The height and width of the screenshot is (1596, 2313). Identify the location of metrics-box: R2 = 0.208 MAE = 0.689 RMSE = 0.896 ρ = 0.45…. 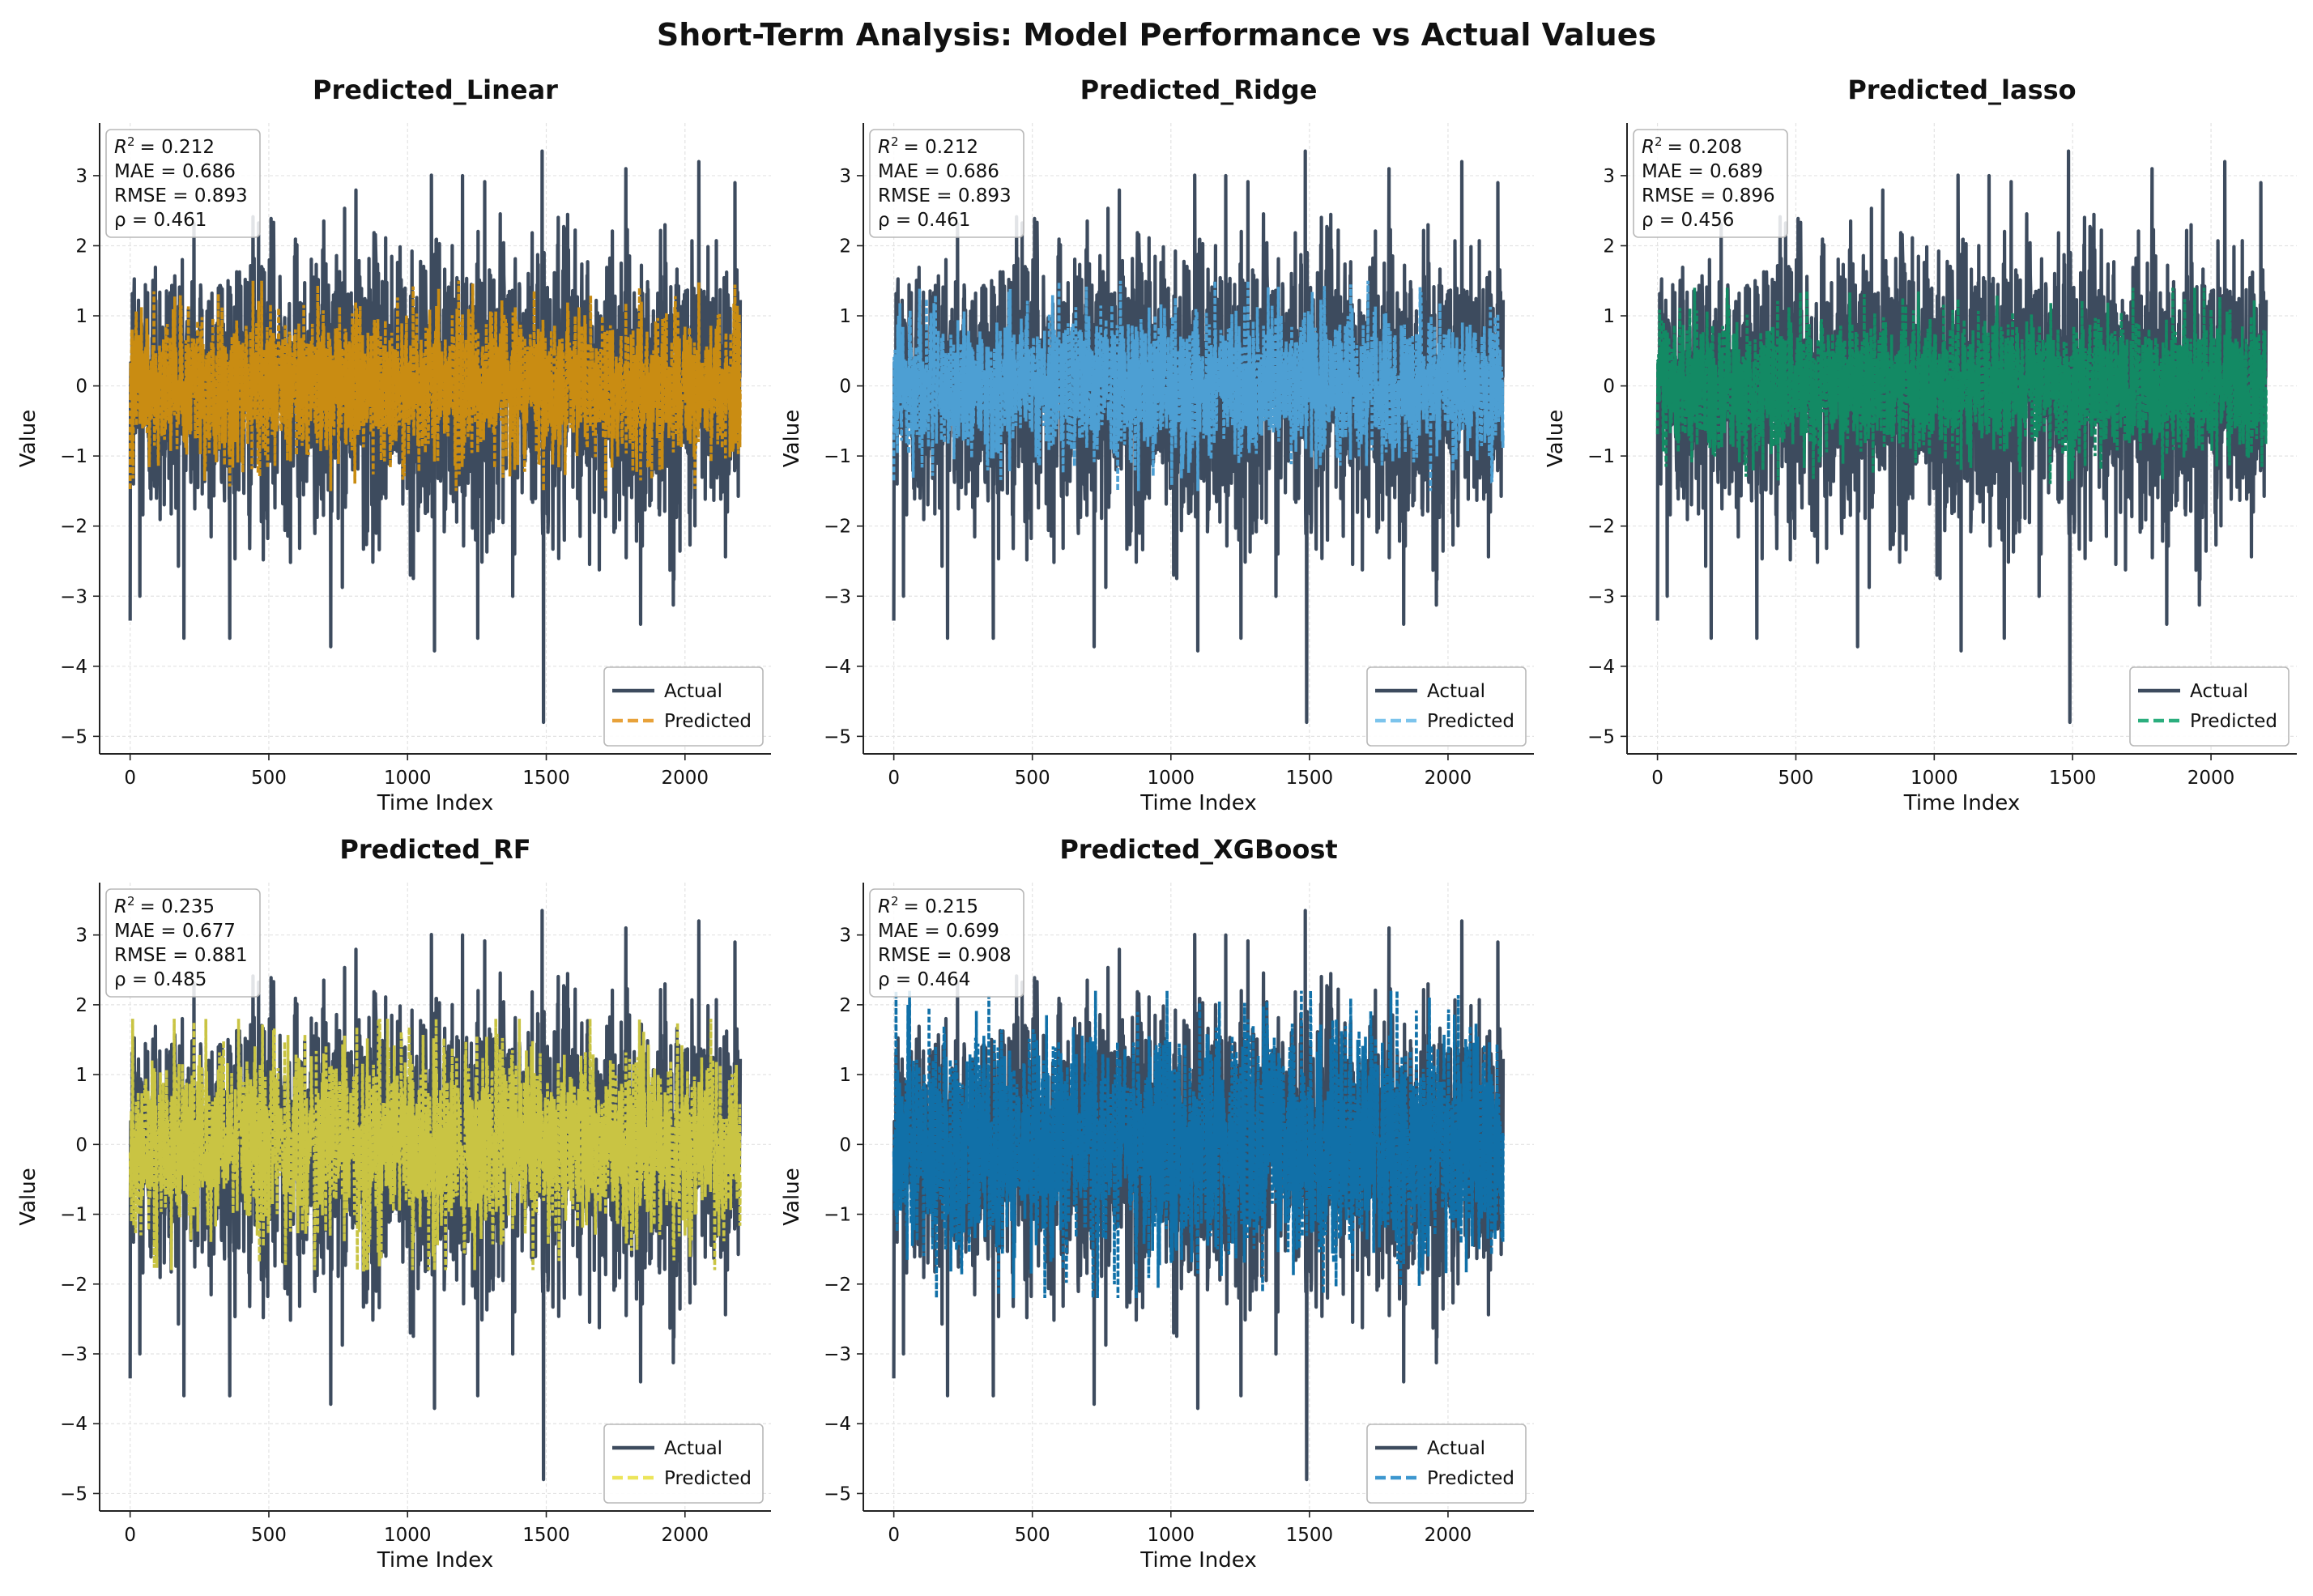
(1710, 183).